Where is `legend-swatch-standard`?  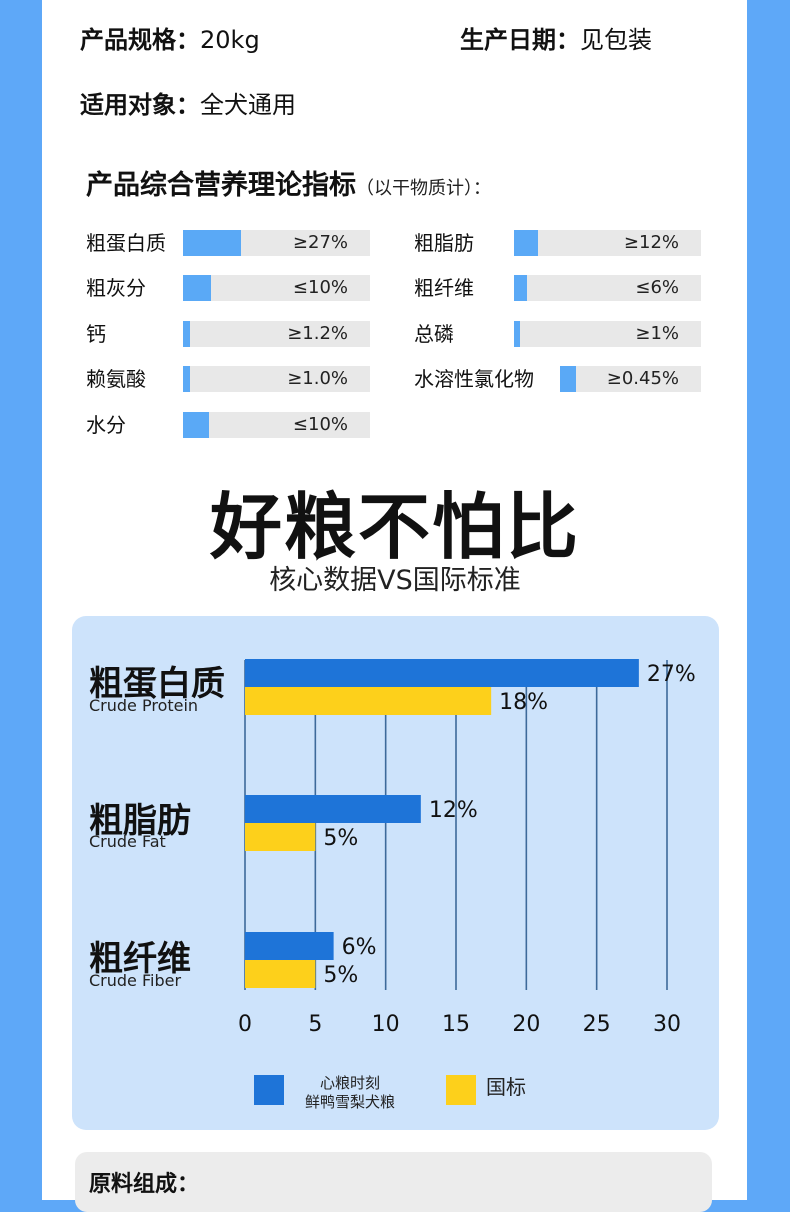 legend-swatch-standard is located at coordinates (461, 1090).